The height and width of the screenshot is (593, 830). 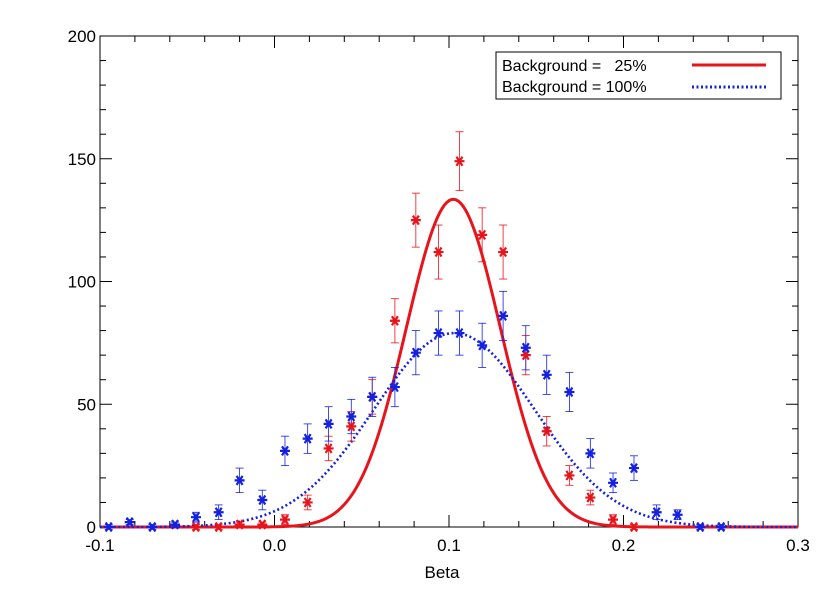 I want to click on x-tick-label: 0.2, so click(x=624, y=545).